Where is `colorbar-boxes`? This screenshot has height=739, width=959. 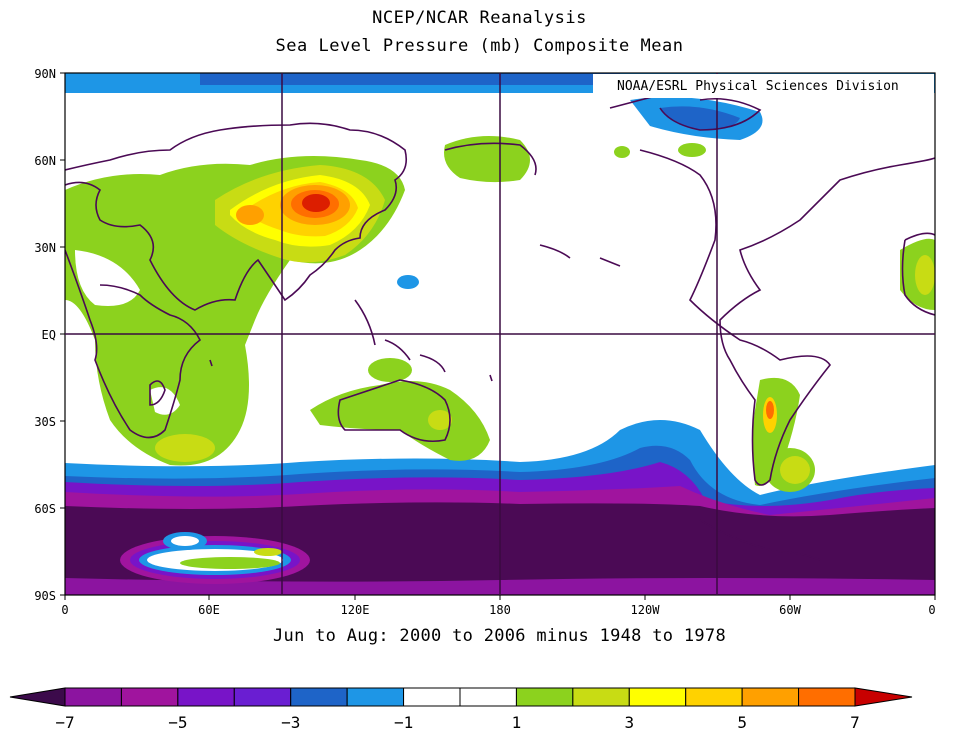
colorbar-boxes is located at coordinates (460, 697).